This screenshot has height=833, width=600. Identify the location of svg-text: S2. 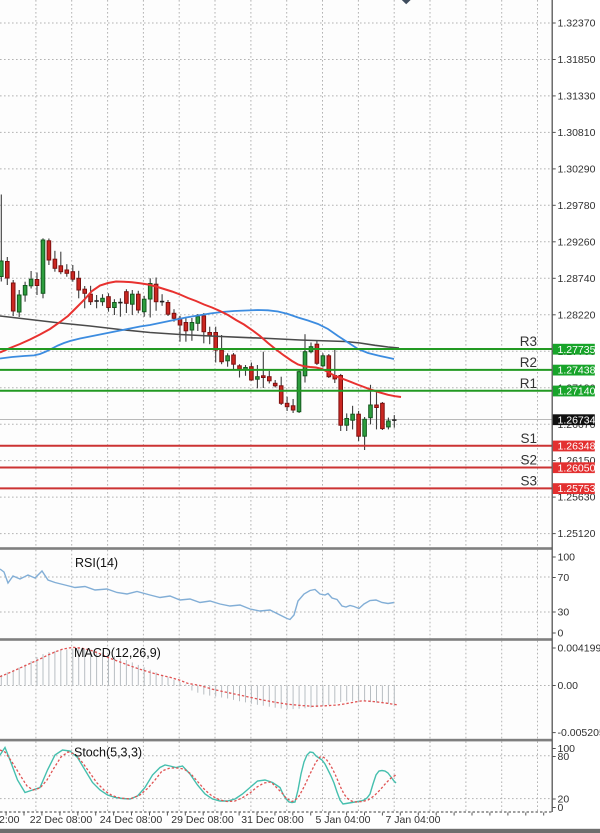
(528, 460).